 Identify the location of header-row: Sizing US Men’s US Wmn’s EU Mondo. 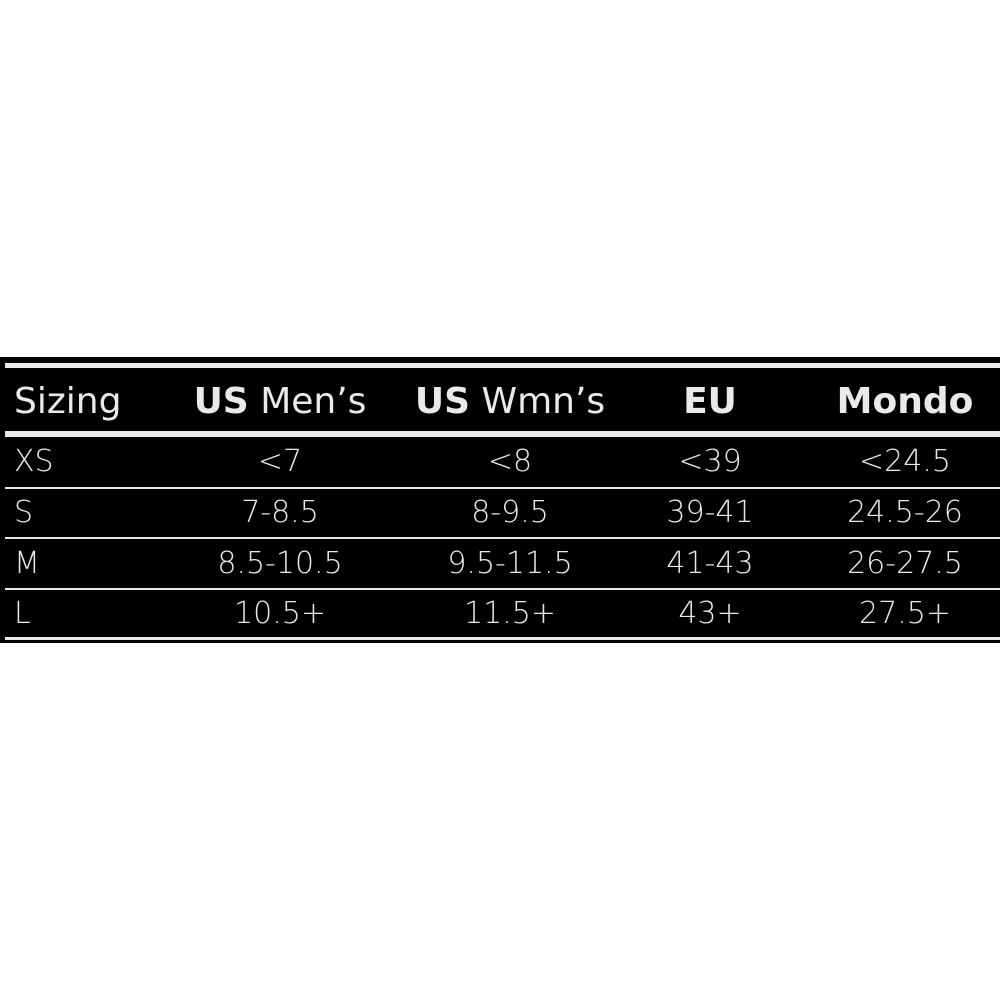
(500, 402).